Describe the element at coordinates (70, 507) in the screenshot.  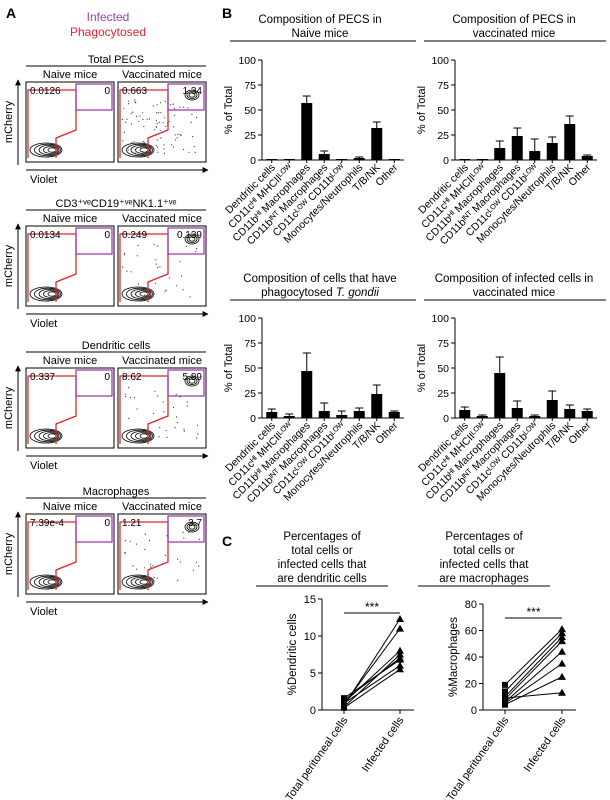
I see `naive-mice-header: Naive mice` at that location.